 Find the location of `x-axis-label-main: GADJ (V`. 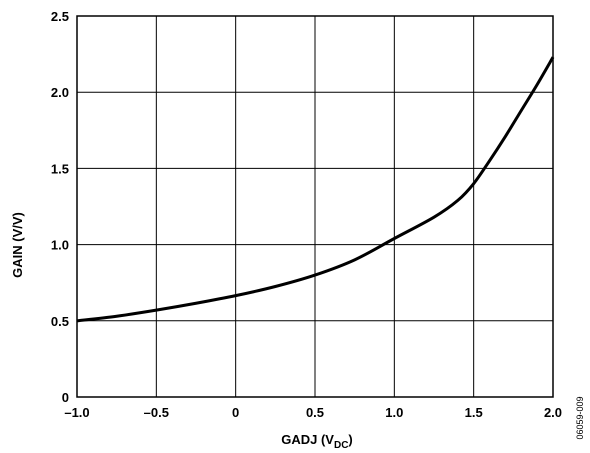

x-axis-label-main: GADJ (V is located at coordinates (307, 439).